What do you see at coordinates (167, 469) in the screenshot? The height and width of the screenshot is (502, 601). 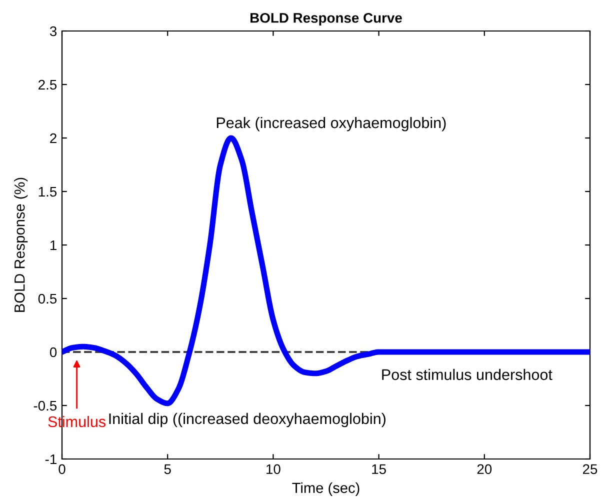 I see `x-tick-label: 5` at bounding box center [167, 469].